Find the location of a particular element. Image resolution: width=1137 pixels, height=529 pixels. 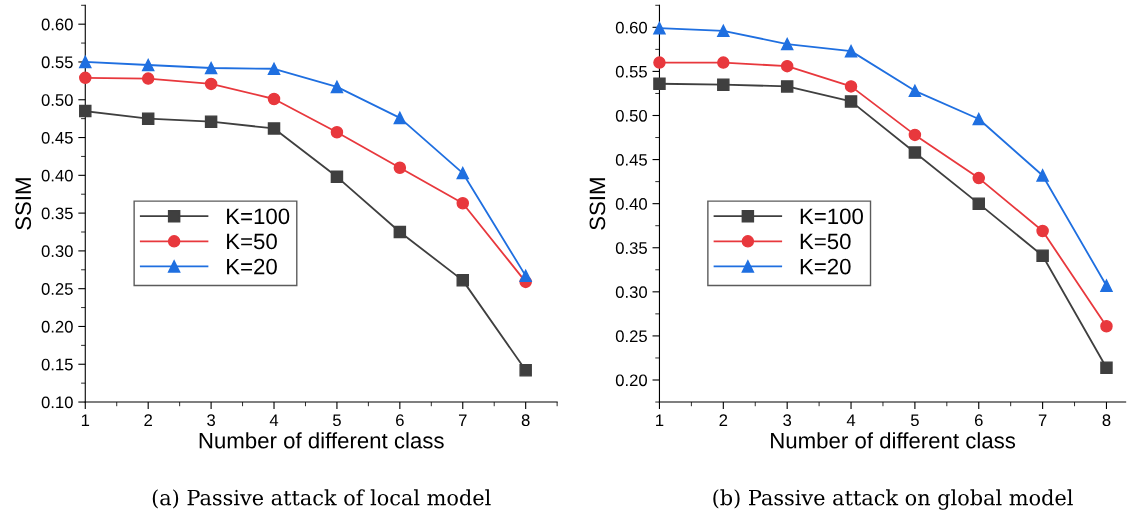

text: (a) Passive attack of local model is located at coordinates (321, 499).